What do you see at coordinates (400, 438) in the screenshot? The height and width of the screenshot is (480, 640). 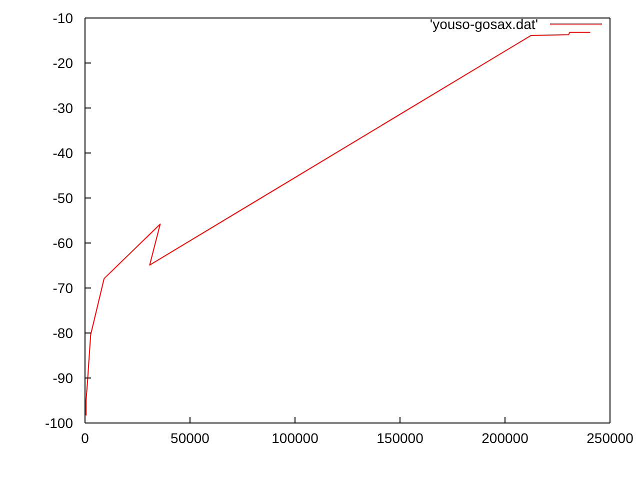 I see `x-tick-label: 150000` at bounding box center [400, 438].